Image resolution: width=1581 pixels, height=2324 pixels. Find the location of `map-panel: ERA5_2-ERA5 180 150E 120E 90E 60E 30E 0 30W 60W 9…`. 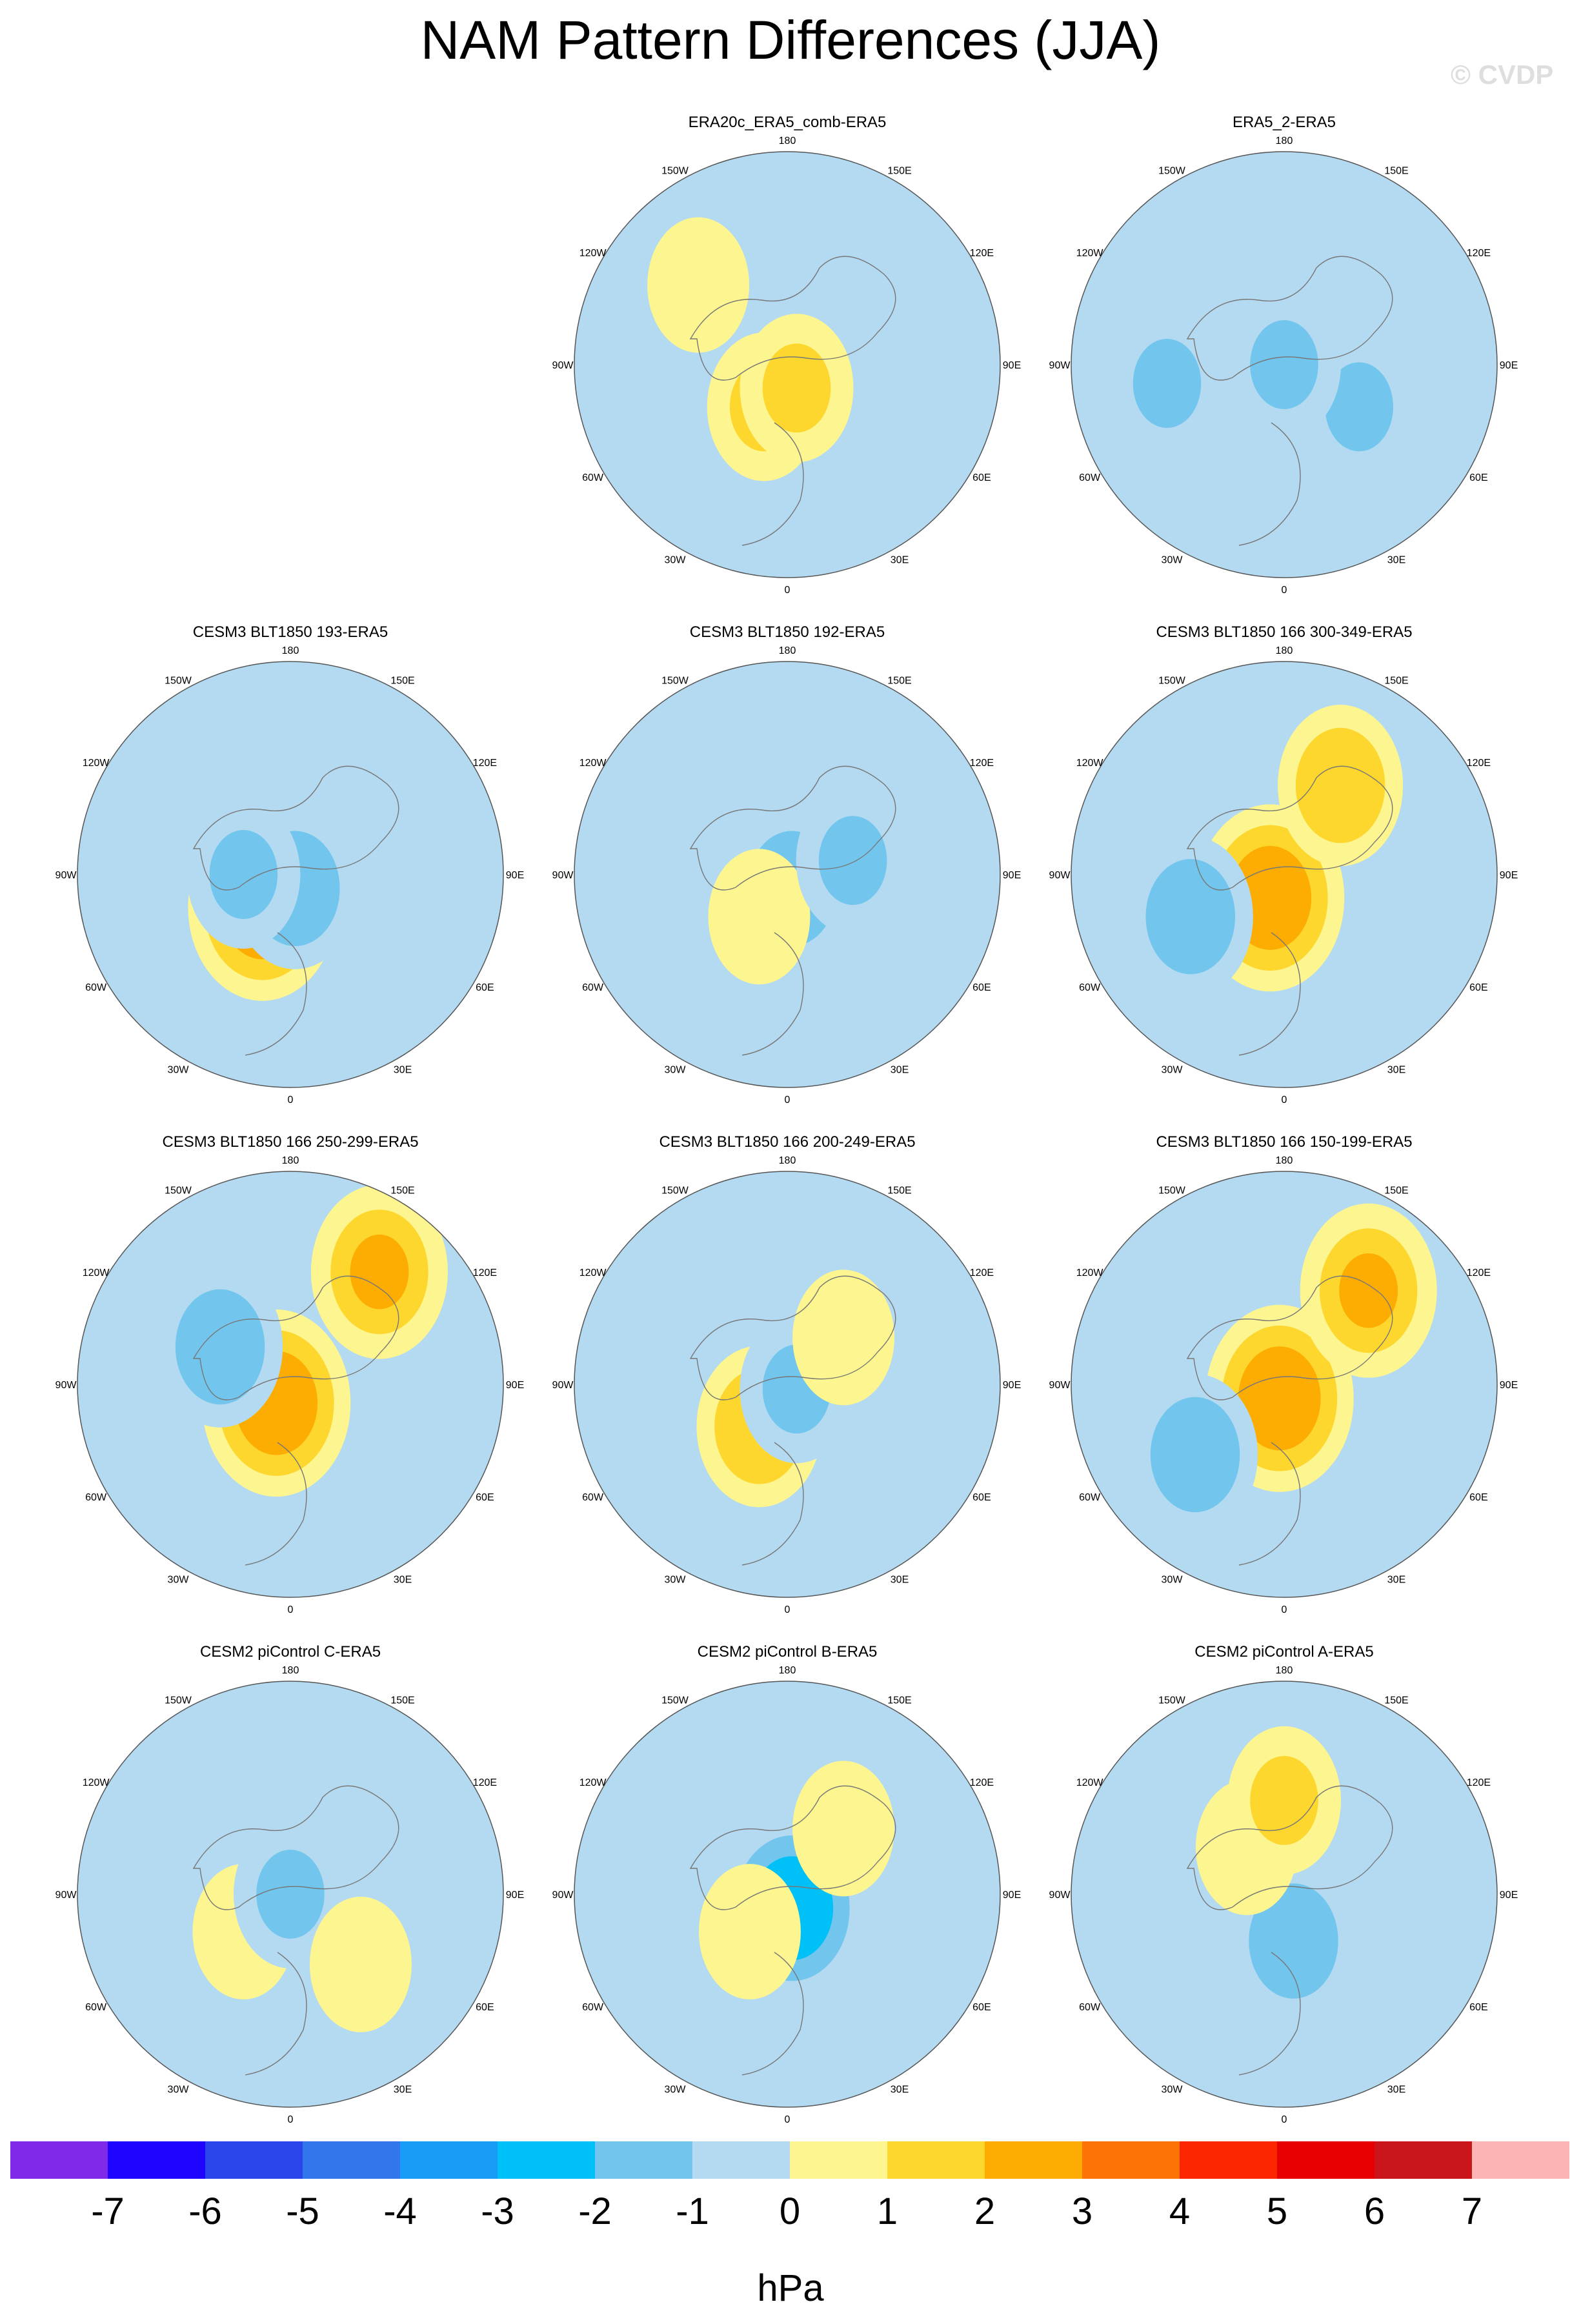

map-panel: ERA5_2-ERA5 180 150E 120E 90E 60E 30E 0 30W 60W 9… is located at coordinates (1284, 366).